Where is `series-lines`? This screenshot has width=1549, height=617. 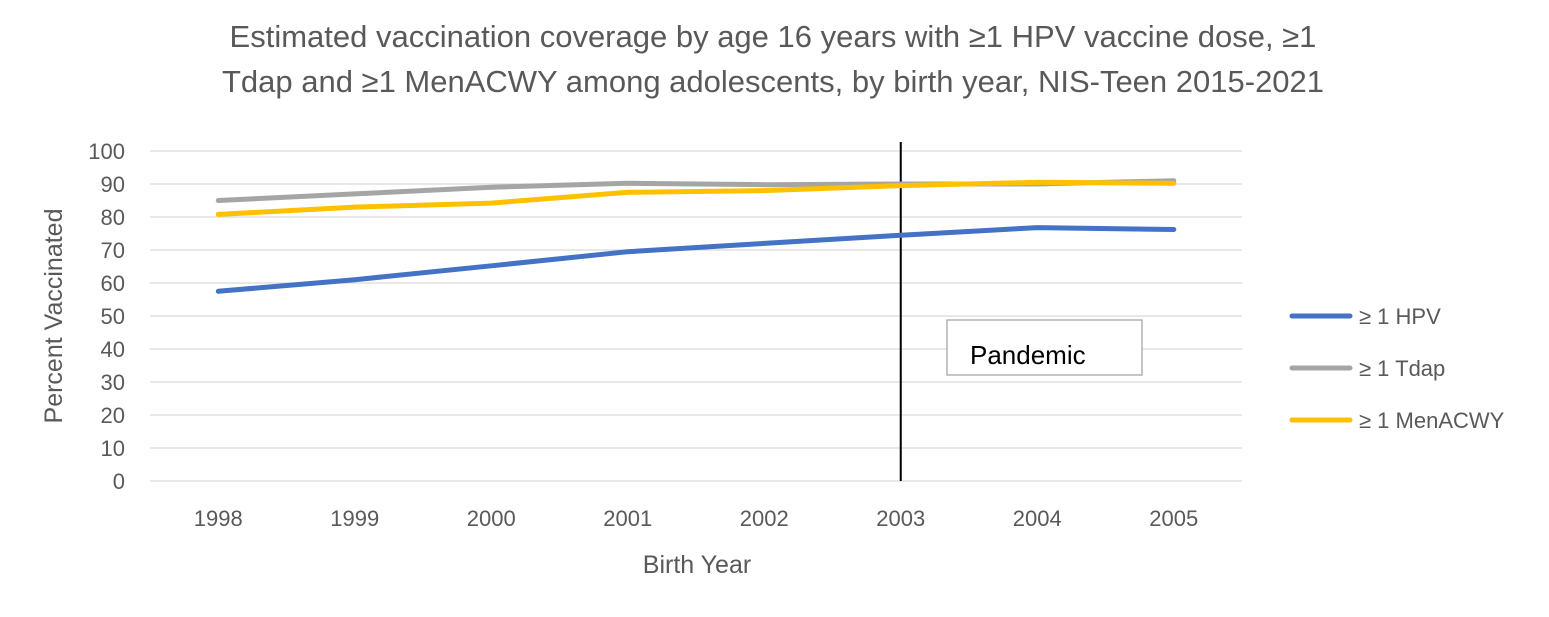
series-lines is located at coordinates (696, 236).